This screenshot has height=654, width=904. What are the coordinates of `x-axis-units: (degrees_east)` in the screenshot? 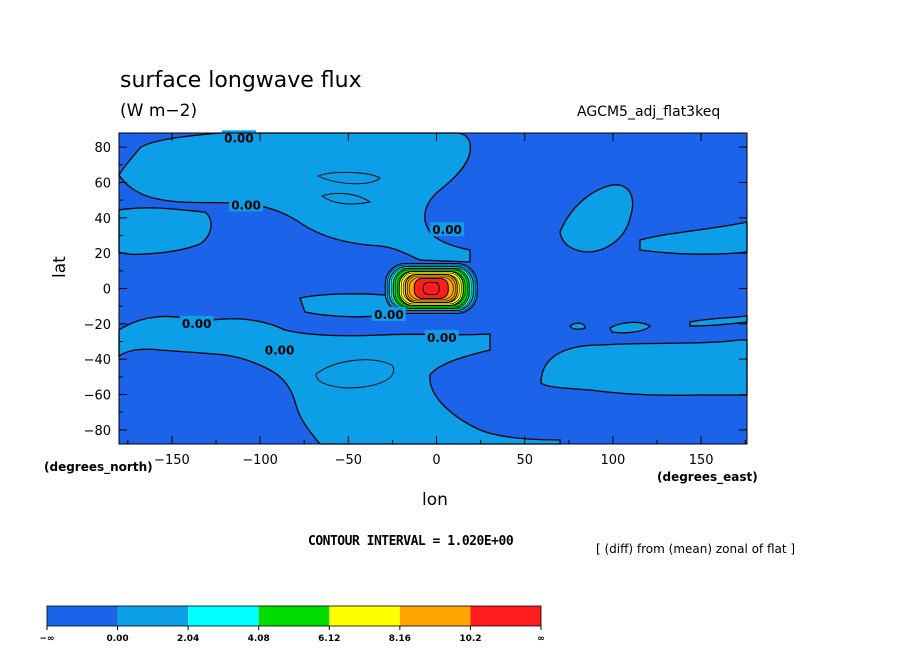 It's located at (707, 477).